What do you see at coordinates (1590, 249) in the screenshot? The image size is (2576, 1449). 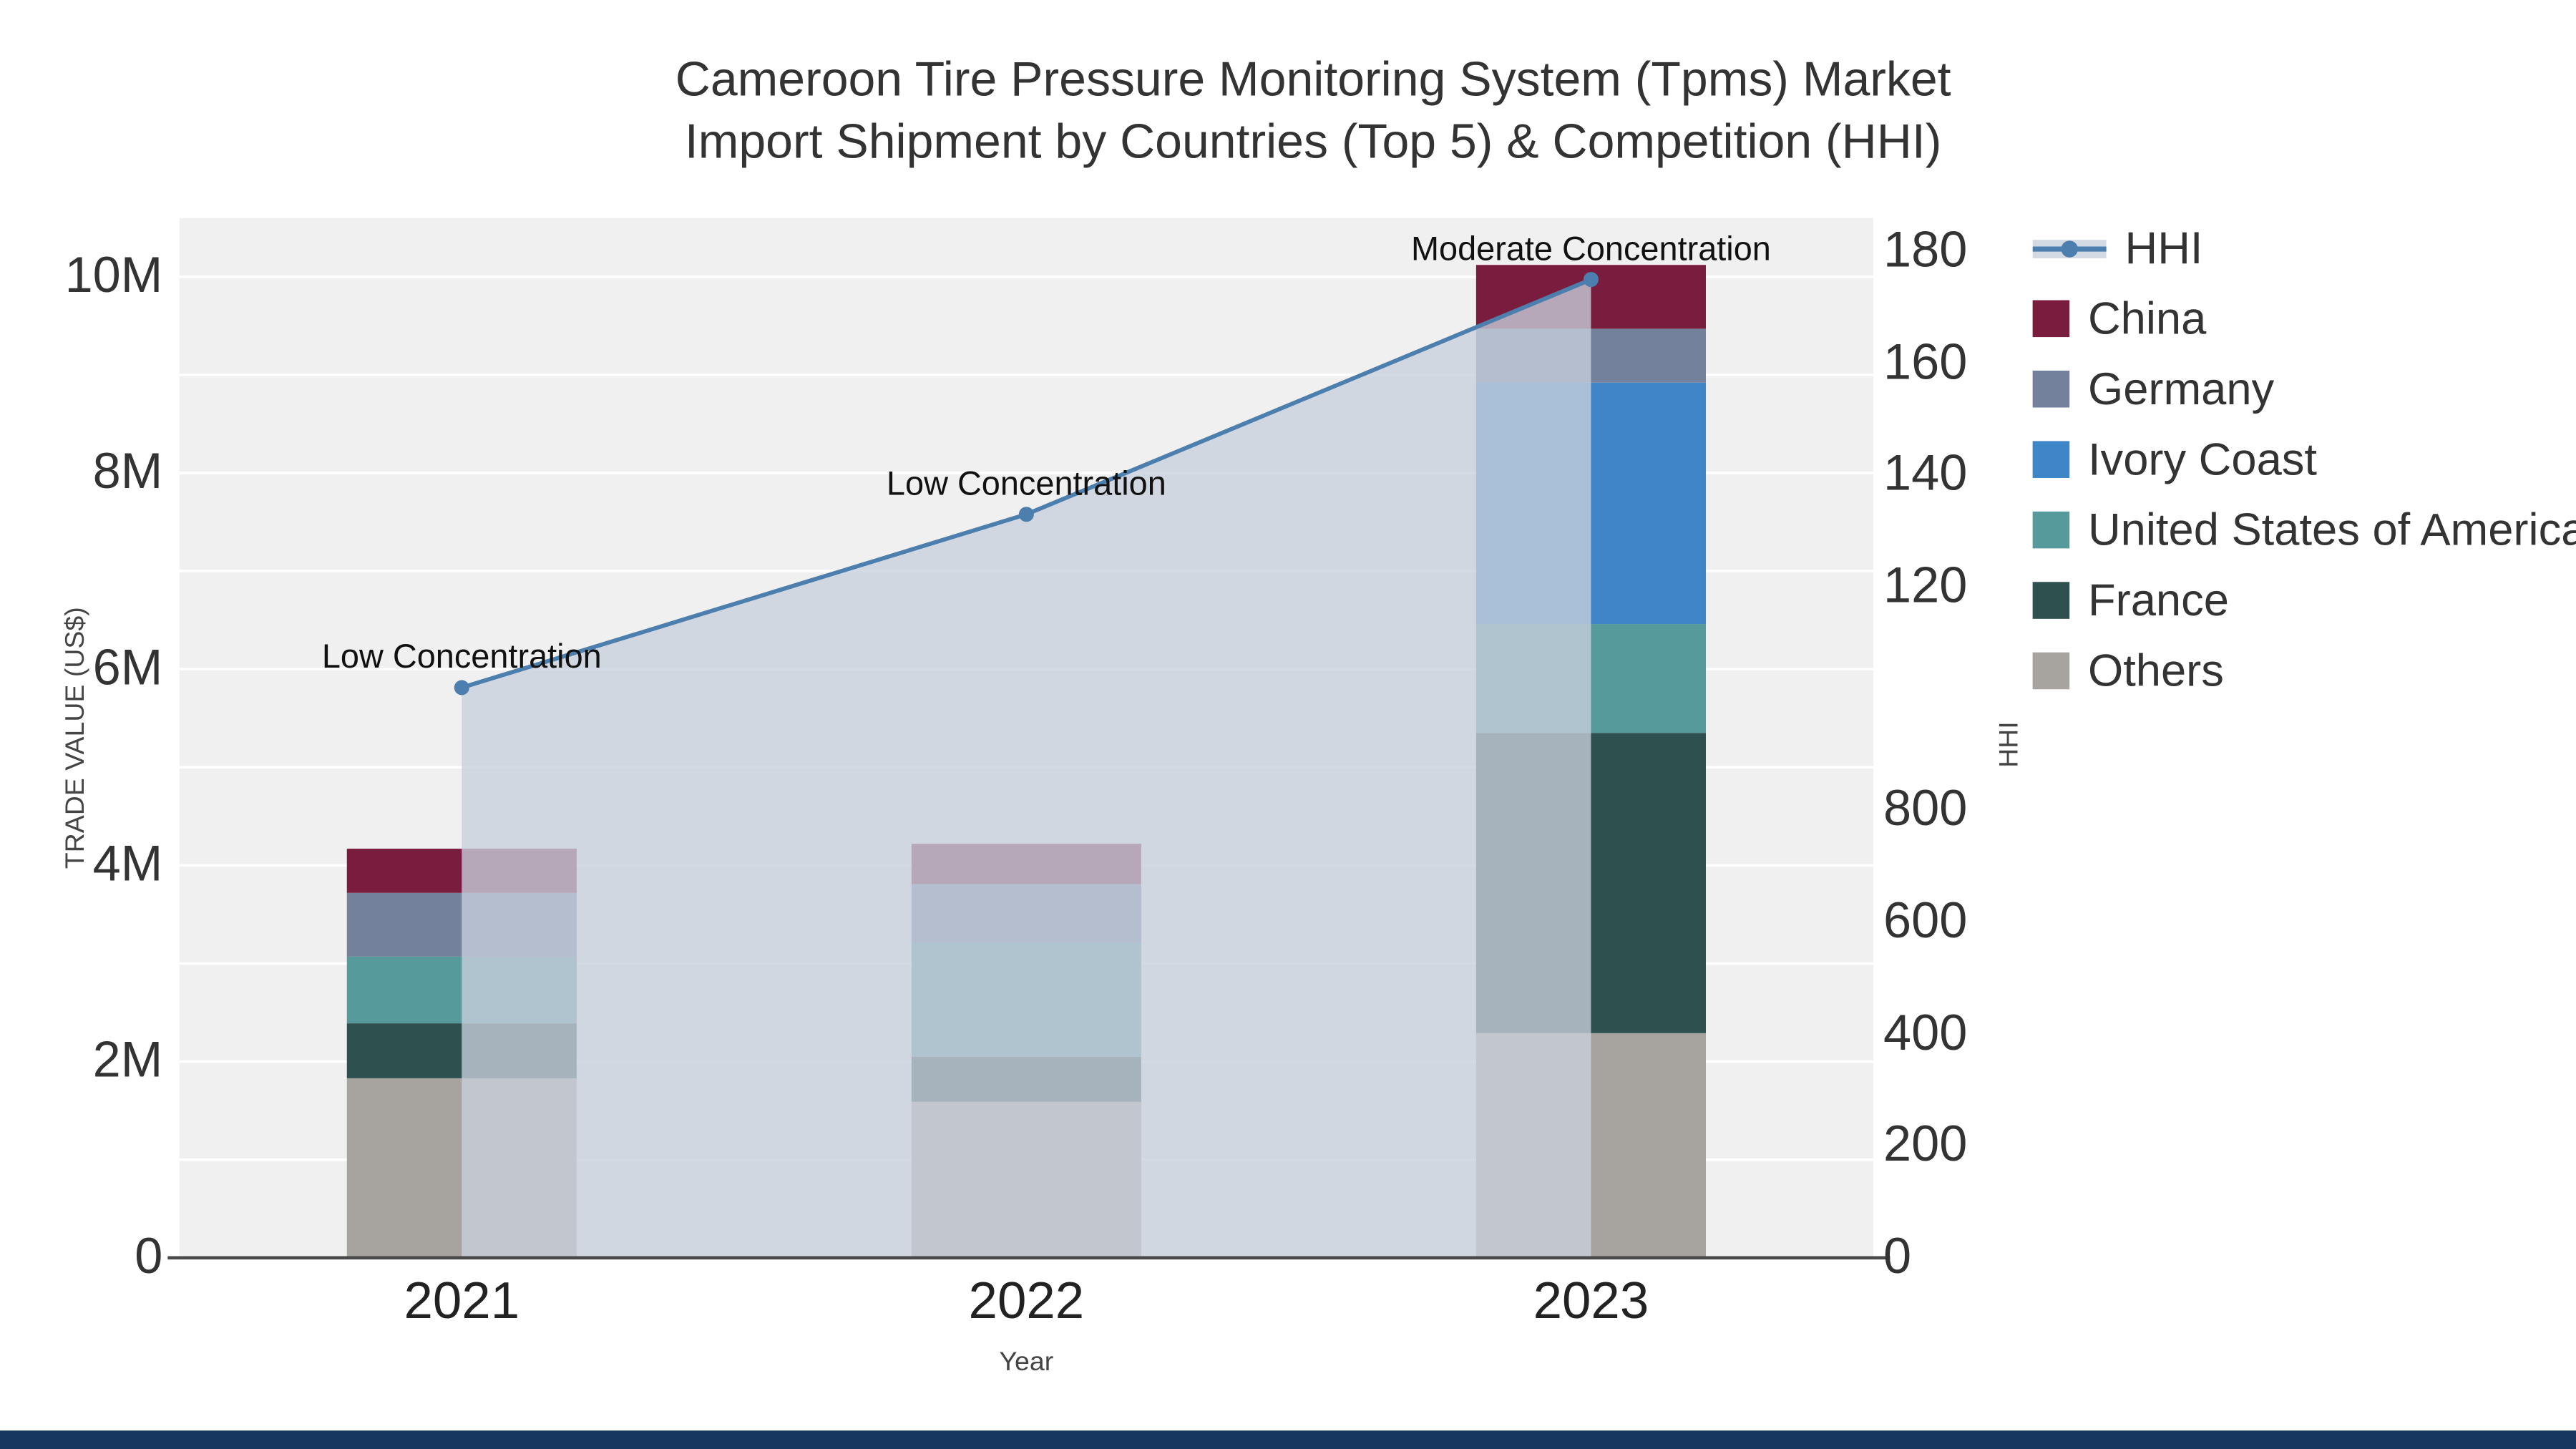 I see `annotation-2023: Moderate Concentration` at bounding box center [1590, 249].